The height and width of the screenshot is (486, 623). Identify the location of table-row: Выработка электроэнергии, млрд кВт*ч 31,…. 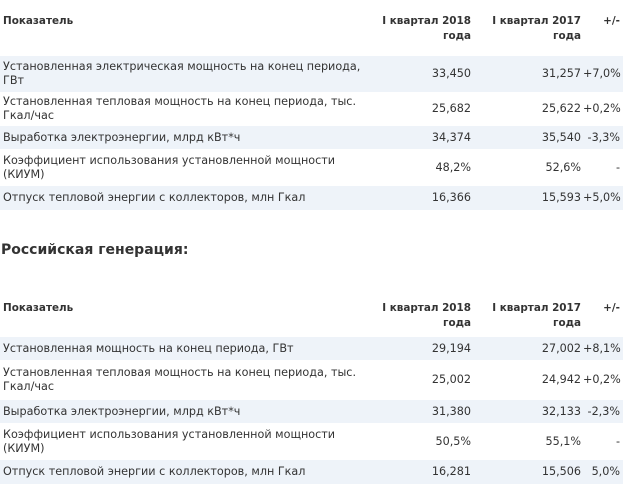
(311, 411).